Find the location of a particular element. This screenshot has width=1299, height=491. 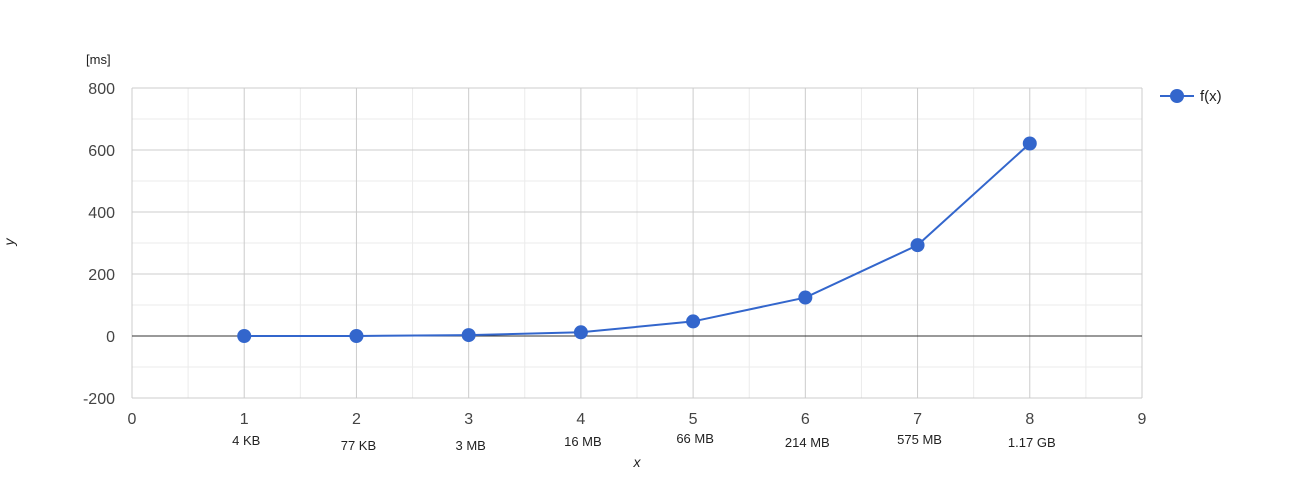

x-tick-label: 8 is located at coordinates (1029, 419).